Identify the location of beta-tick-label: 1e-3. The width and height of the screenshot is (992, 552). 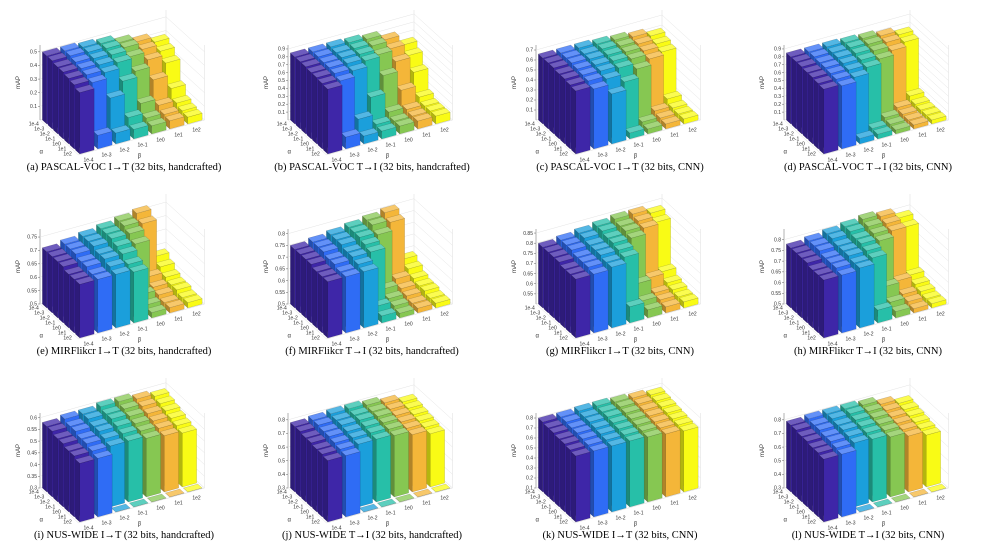
(106, 524).